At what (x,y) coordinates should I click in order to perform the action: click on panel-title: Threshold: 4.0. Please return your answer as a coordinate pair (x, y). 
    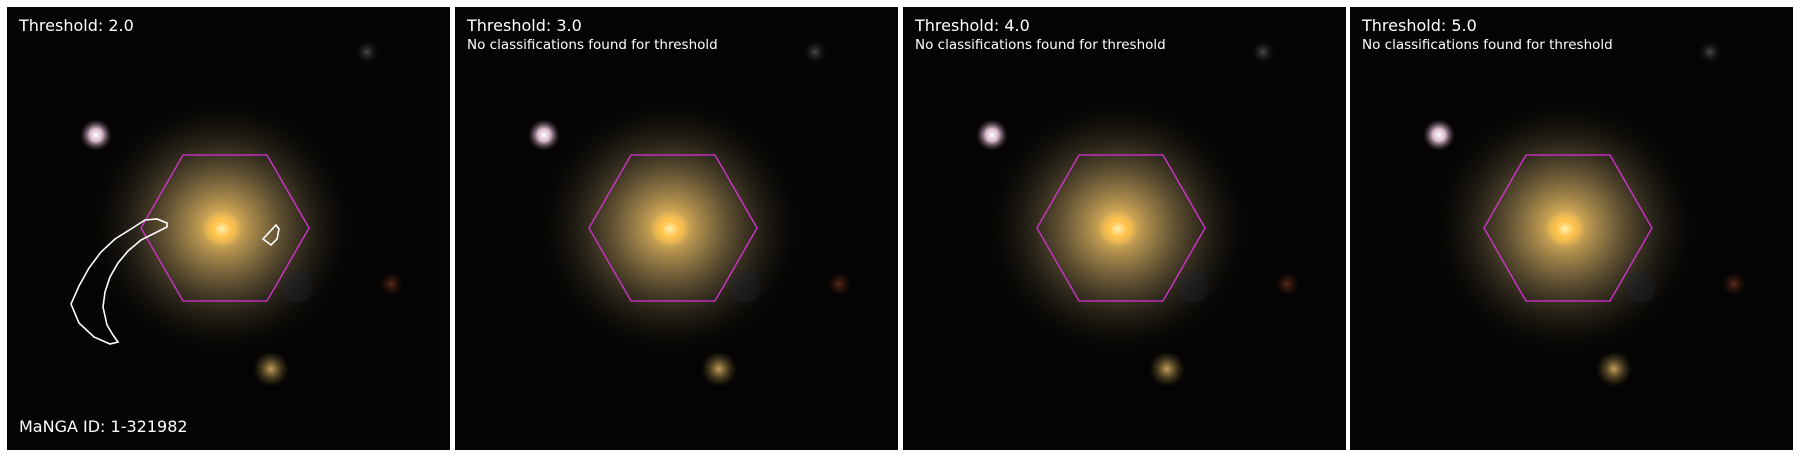
    Looking at the image, I should click on (972, 25).